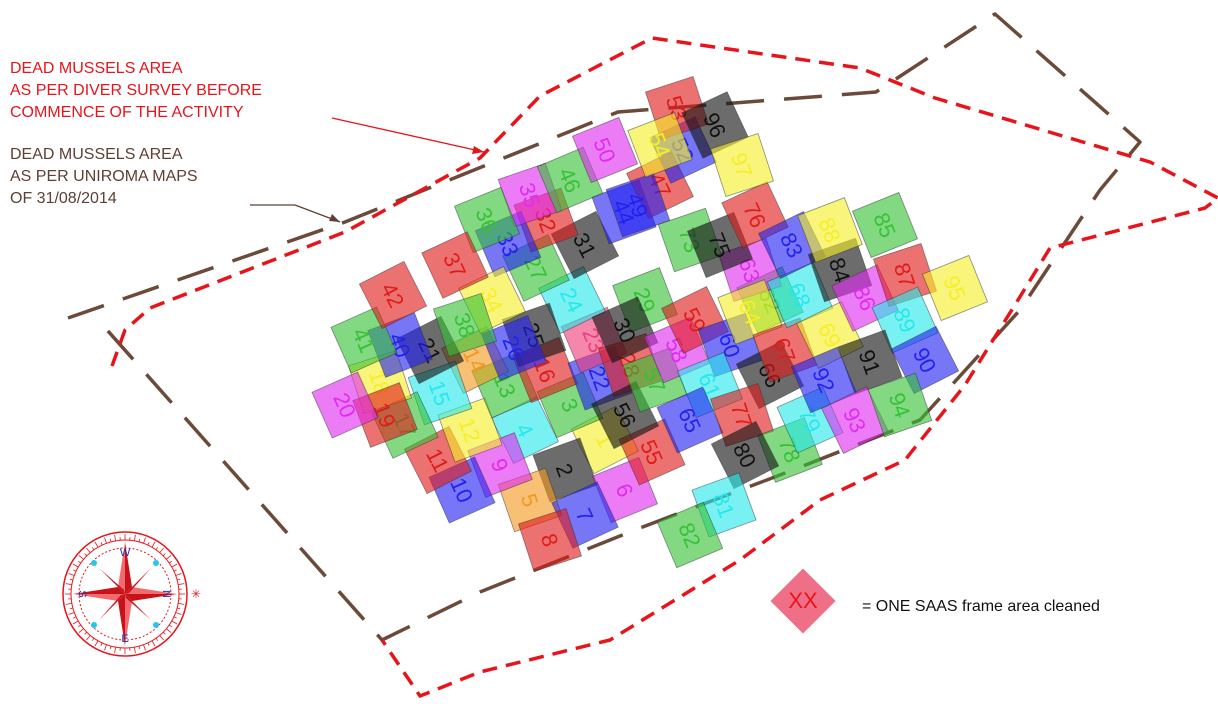  What do you see at coordinates (127, 113) in the screenshot?
I see `red-label-line-3: COMMENCE OF THE ACTIVITY` at bounding box center [127, 113].